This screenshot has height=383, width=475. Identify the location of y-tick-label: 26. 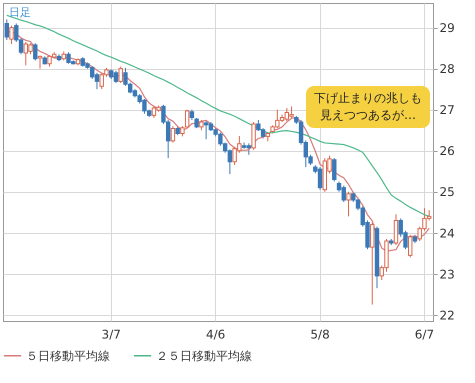
(447, 151).